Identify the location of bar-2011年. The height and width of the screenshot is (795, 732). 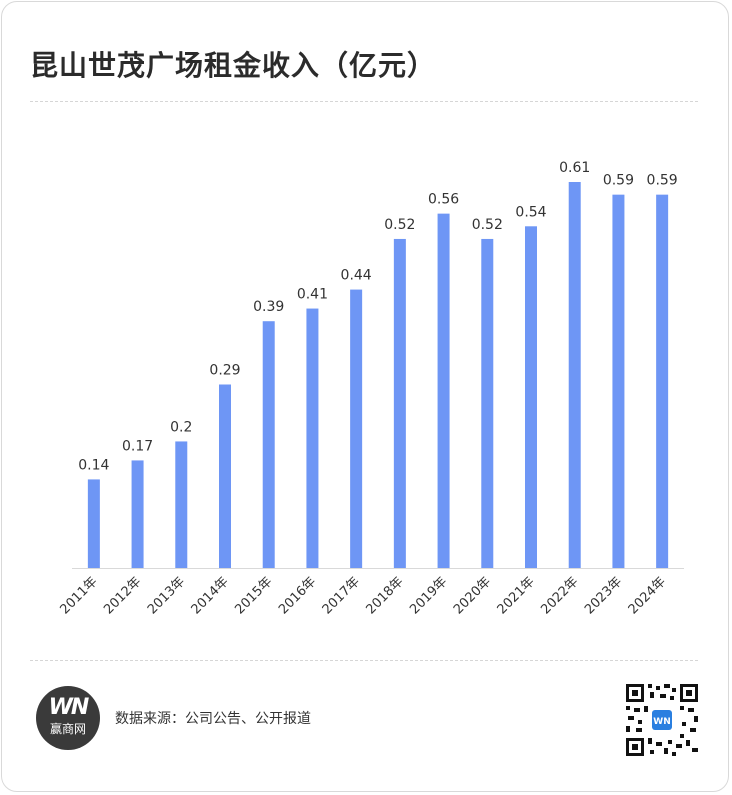
(93, 523).